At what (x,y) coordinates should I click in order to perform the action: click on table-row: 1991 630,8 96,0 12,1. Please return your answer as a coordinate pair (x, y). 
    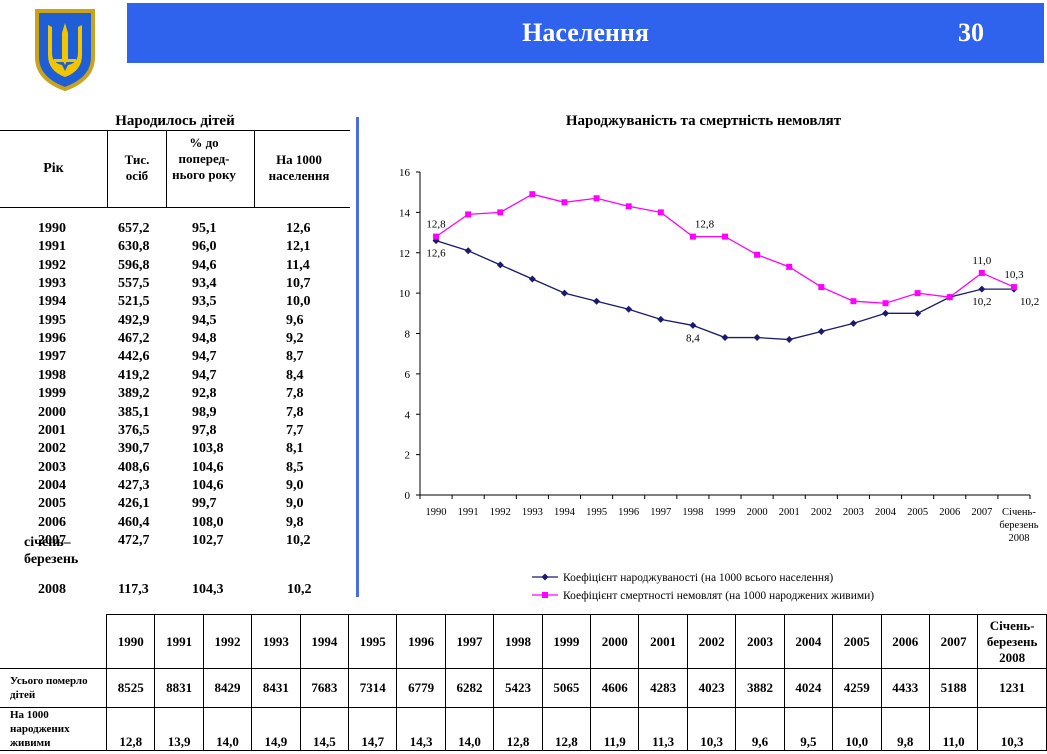
    Looking at the image, I should click on (175, 248).